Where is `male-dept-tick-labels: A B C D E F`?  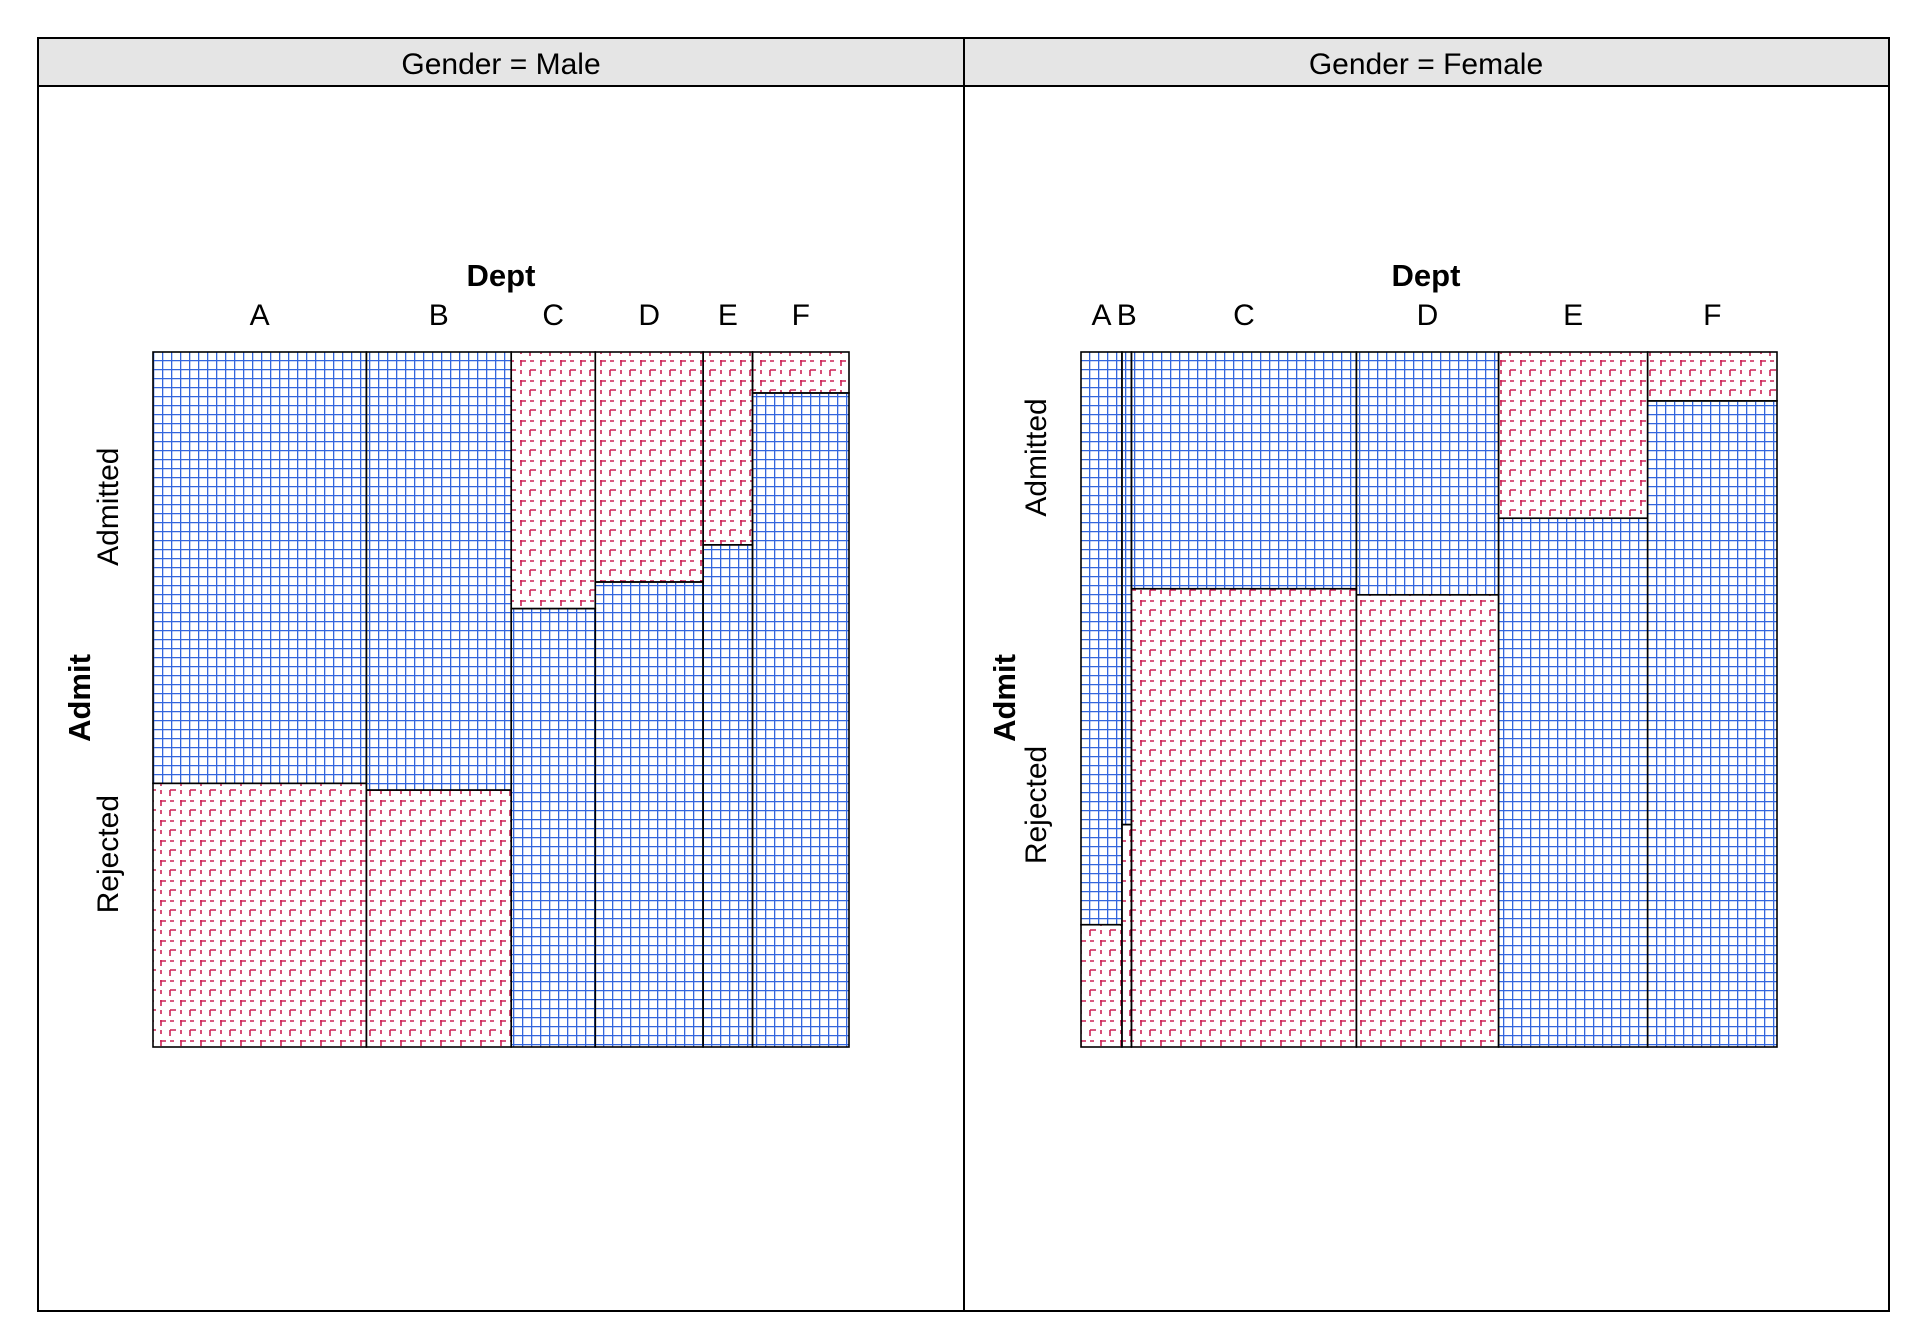 male-dept-tick-labels: A B C D E F is located at coordinates (530, 315).